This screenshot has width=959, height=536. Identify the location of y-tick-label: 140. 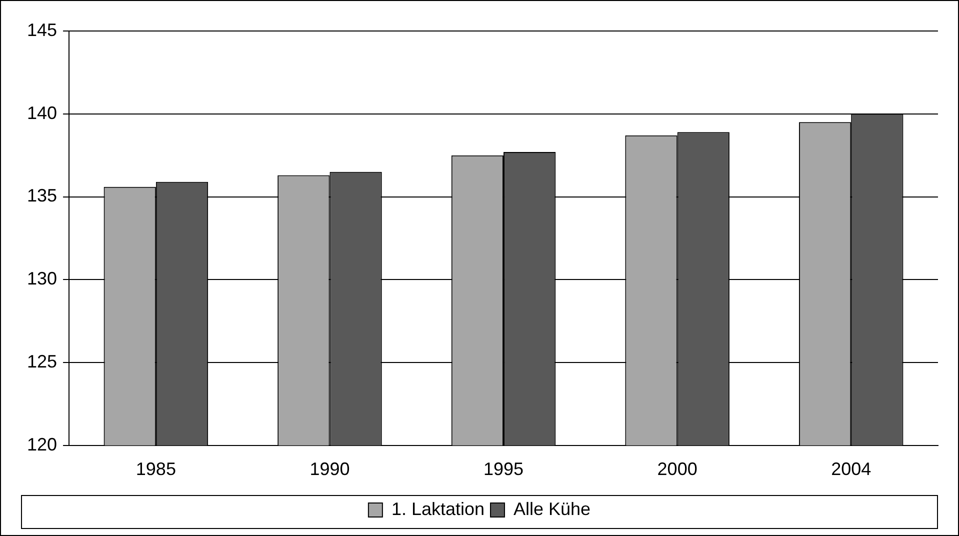
(42, 112).